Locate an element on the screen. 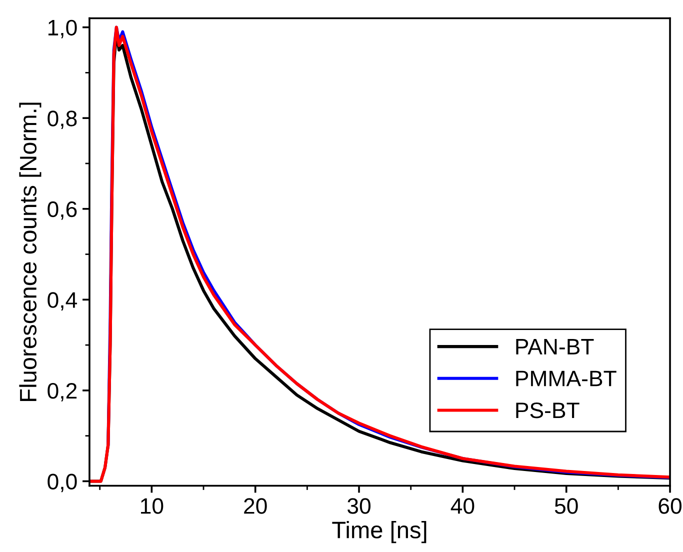  x-tick-label: 20 is located at coordinates (255, 506).